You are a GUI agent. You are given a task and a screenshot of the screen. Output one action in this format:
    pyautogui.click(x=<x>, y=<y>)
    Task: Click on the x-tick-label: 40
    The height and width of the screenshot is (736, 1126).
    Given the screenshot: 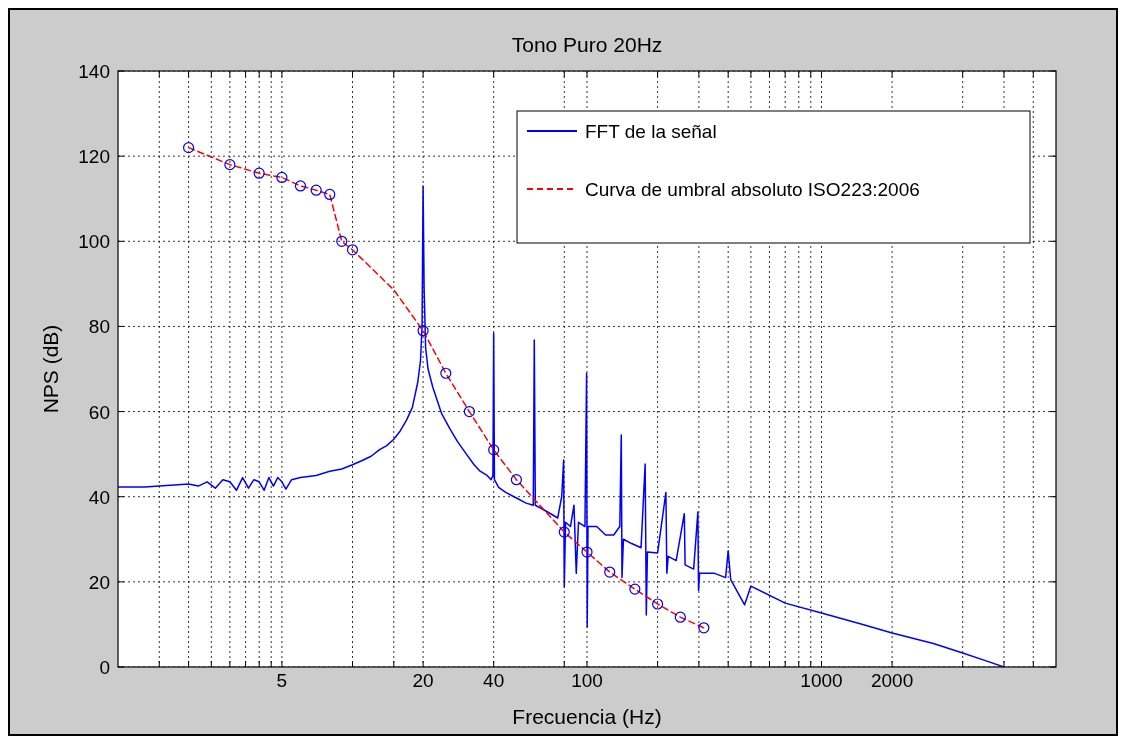 What is the action you would take?
    pyautogui.click(x=494, y=680)
    